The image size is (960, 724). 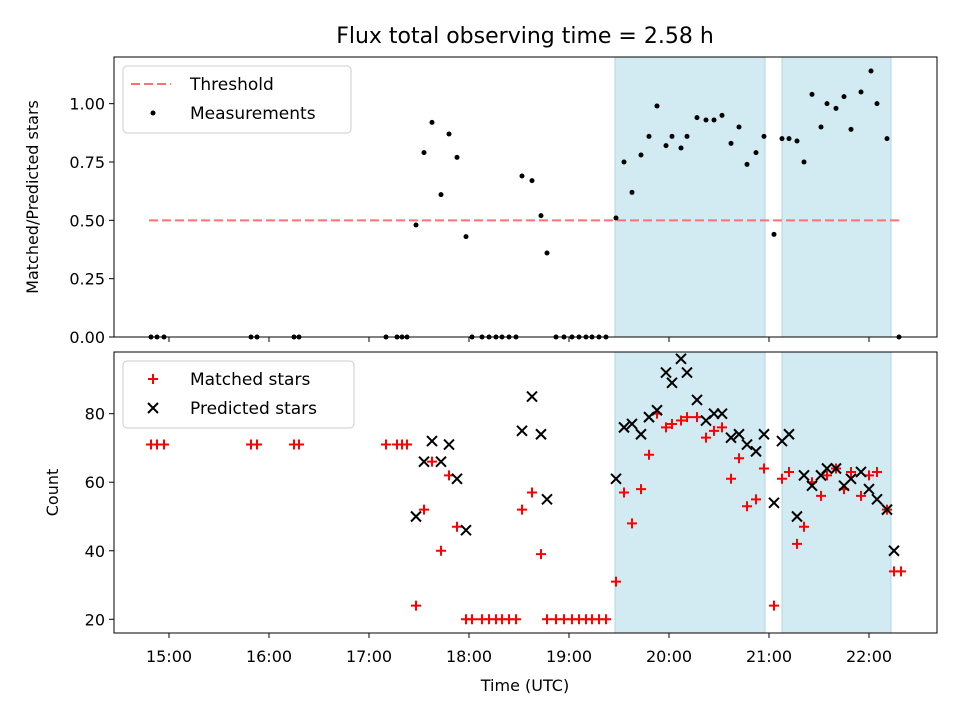 What do you see at coordinates (769, 656) in the screenshot?
I see `x-tick-label: 21:00` at bounding box center [769, 656].